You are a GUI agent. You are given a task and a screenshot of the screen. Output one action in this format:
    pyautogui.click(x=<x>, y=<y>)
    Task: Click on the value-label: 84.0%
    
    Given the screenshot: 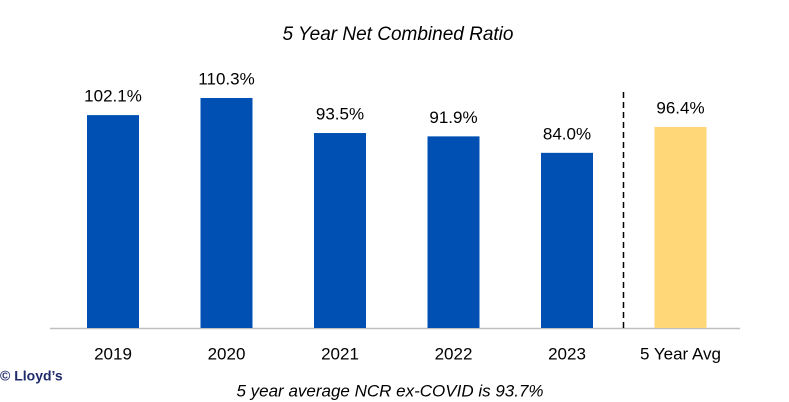 What is the action you would take?
    pyautogui.click(x=567, y=133)
    